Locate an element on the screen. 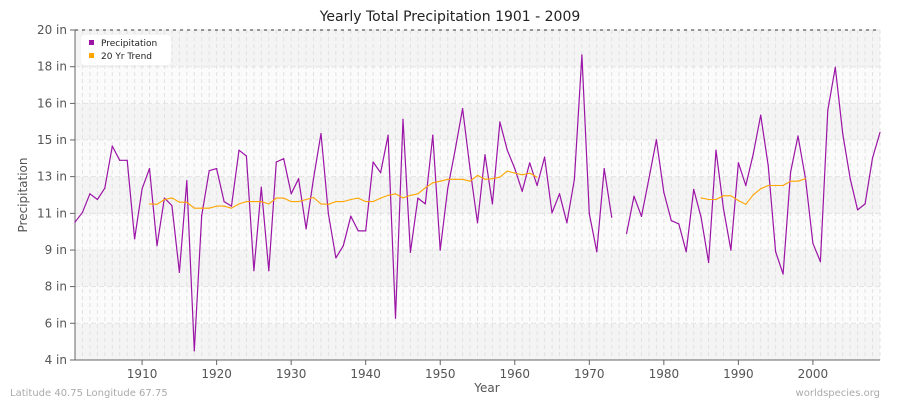 This screenshot has width=900, height=400. y-tick-label: 8 in is located at coordinates (56, 287).